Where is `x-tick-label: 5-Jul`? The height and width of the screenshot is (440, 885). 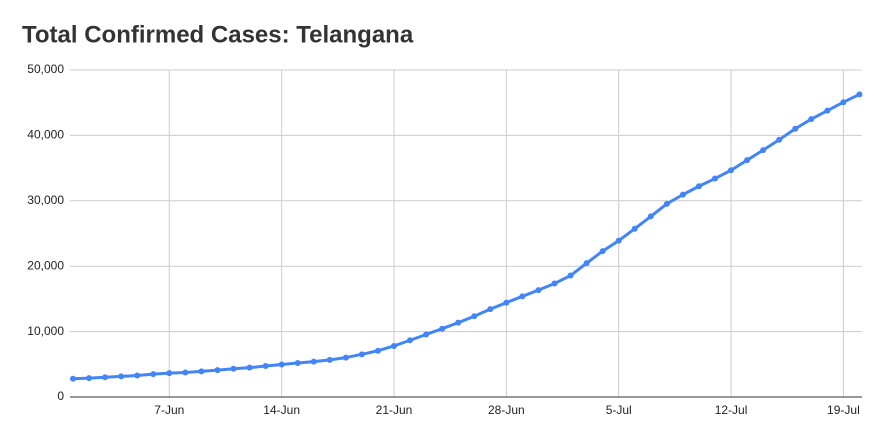
x-tick-label: 5-Jul is located at coordinates (619, 410).